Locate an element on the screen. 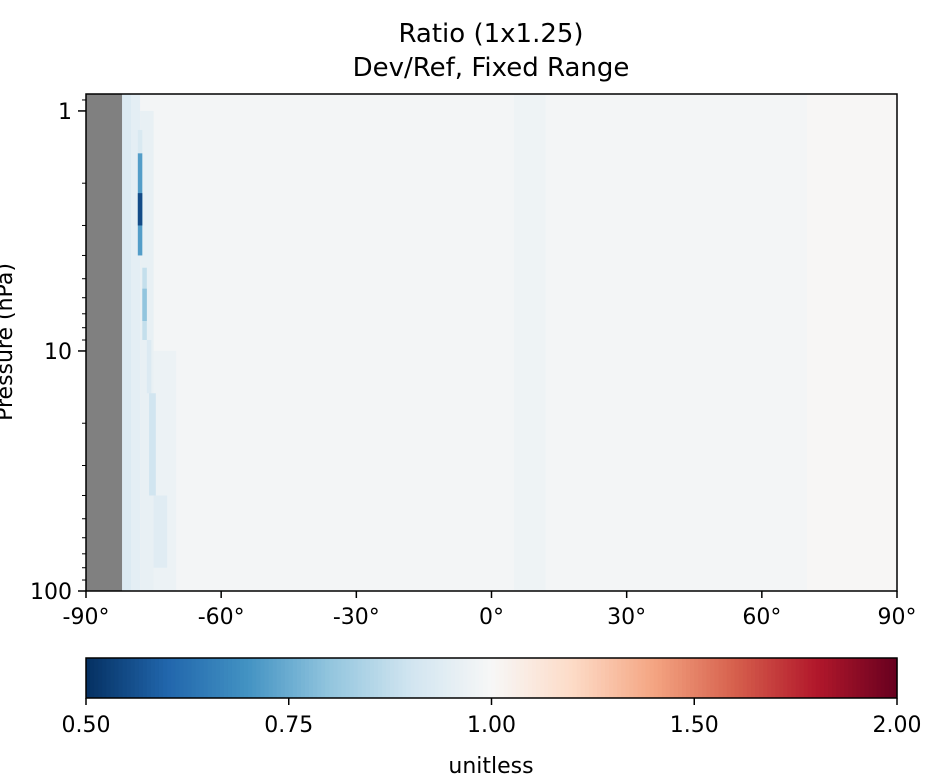 Image resolution: width=944 pixels, height=779 pixels. chart-subtitle: Dev/Ref, Fixed Range is located at coordinates (491, 68).